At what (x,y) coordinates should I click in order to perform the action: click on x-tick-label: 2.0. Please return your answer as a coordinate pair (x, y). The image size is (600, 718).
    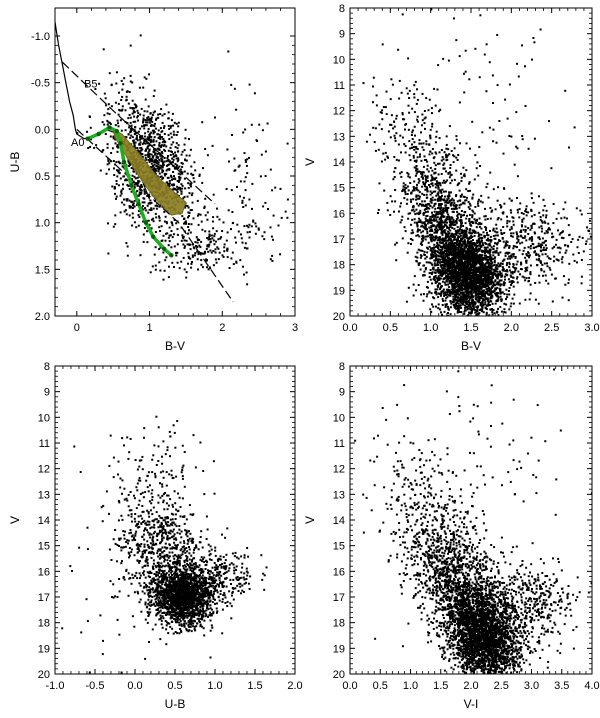
    Looking at the image, I should click on (511, 328).